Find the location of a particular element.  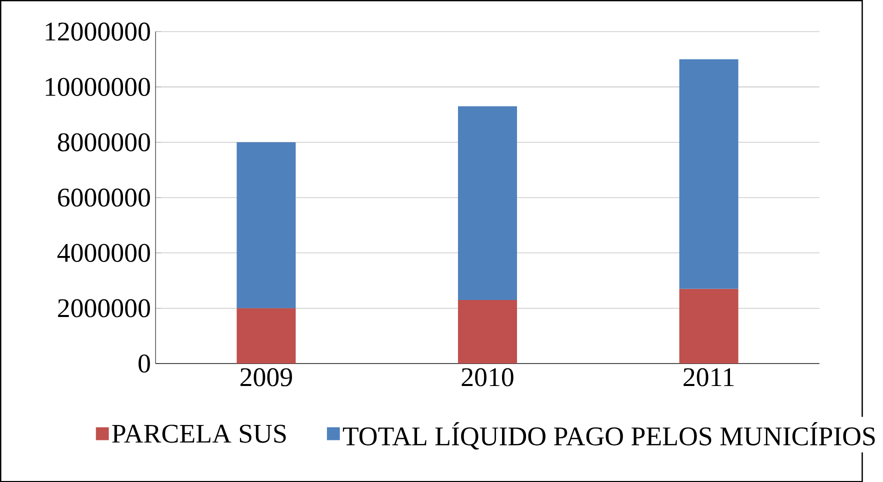

x-tick-label: 2010 is located at coordinates (488, 377).